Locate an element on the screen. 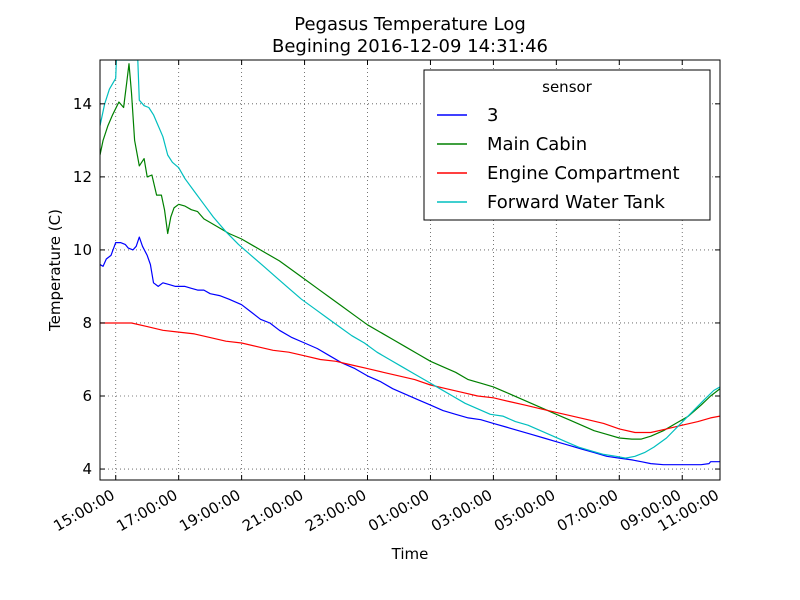  y-tick-label: 14 is located at coordinates (82, 104).